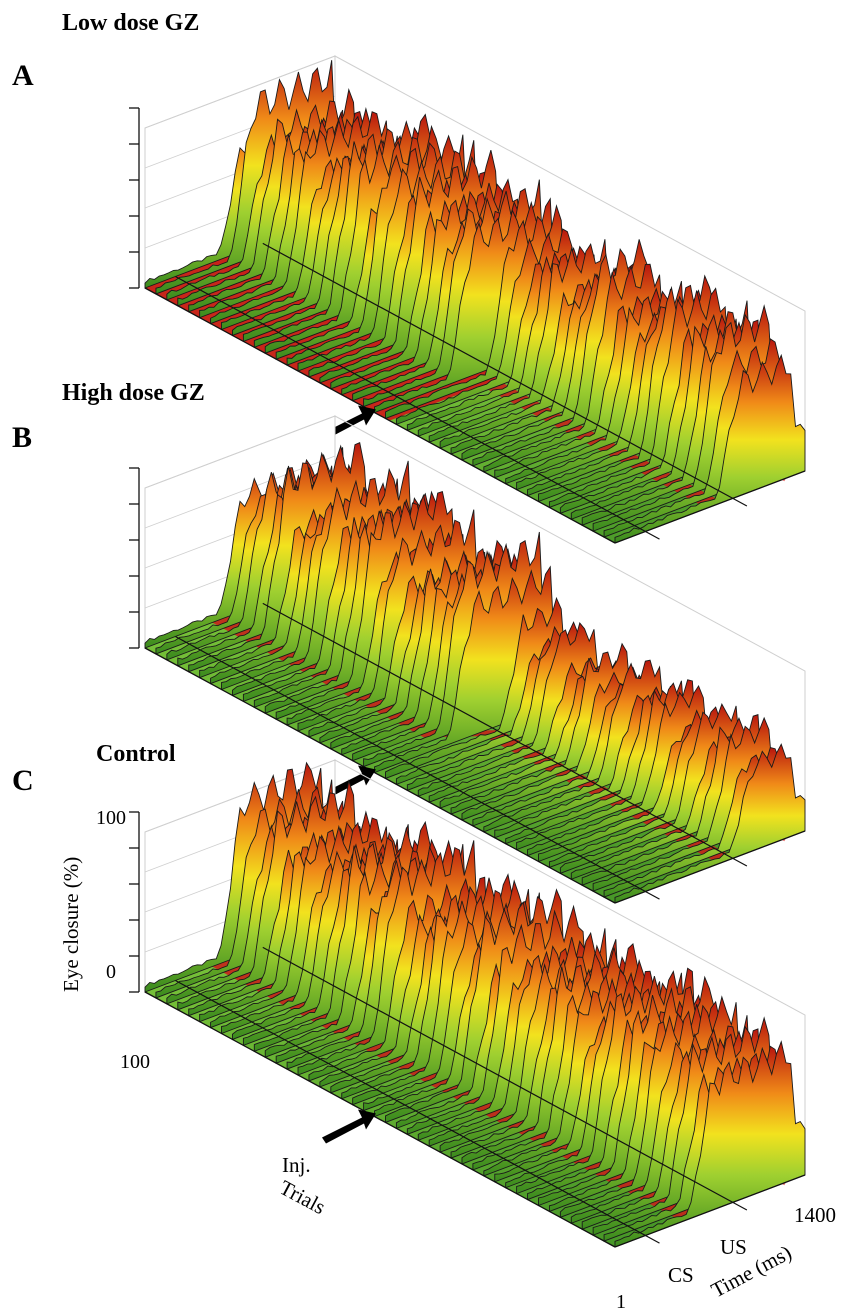  I want to click on cs-label: CS, so click(681, 1275).